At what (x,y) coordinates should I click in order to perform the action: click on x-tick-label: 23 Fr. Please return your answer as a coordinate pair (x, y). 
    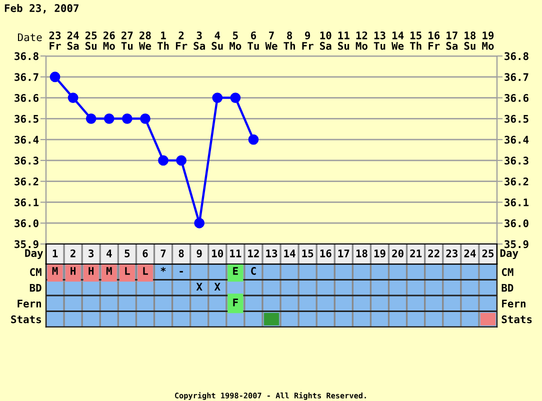
    Looking at the image, I should click on (55, 40).